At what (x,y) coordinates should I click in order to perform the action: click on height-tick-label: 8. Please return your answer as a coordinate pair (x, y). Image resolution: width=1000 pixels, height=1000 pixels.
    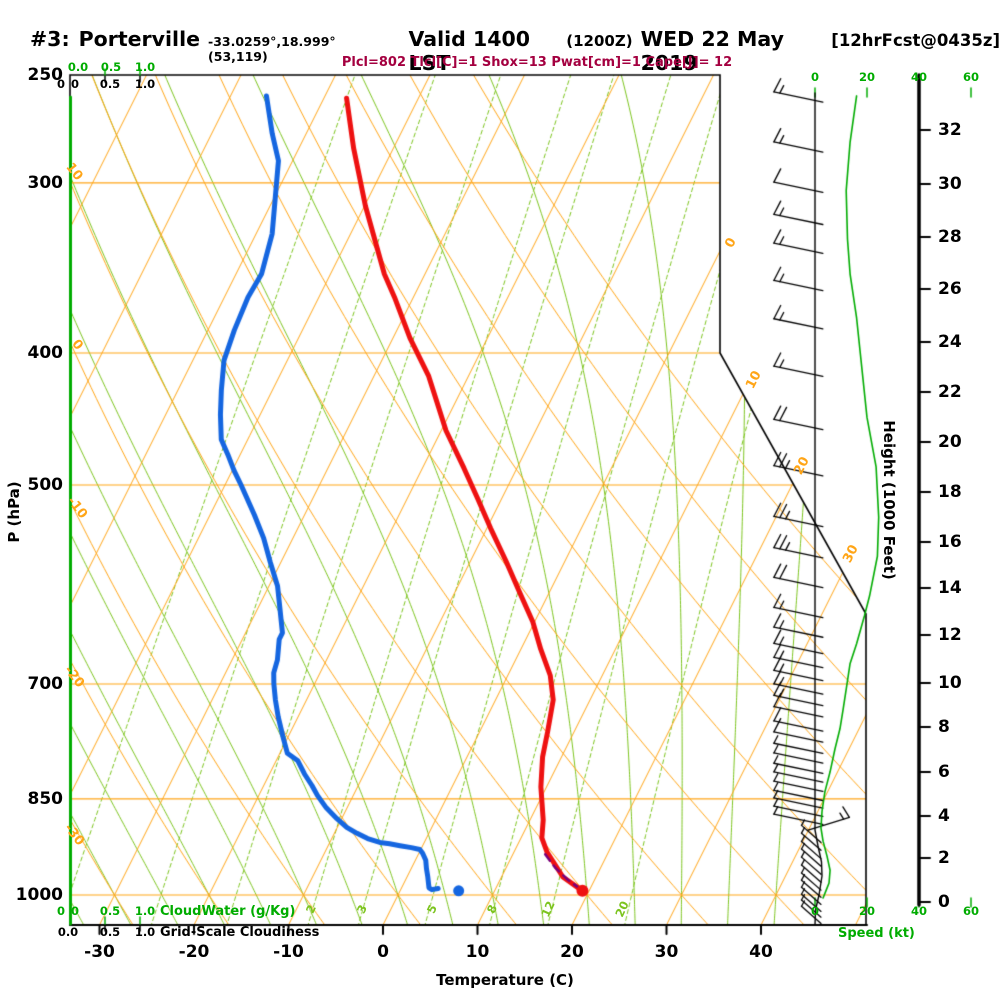
    Looking at the image, I should click on (944, 727).